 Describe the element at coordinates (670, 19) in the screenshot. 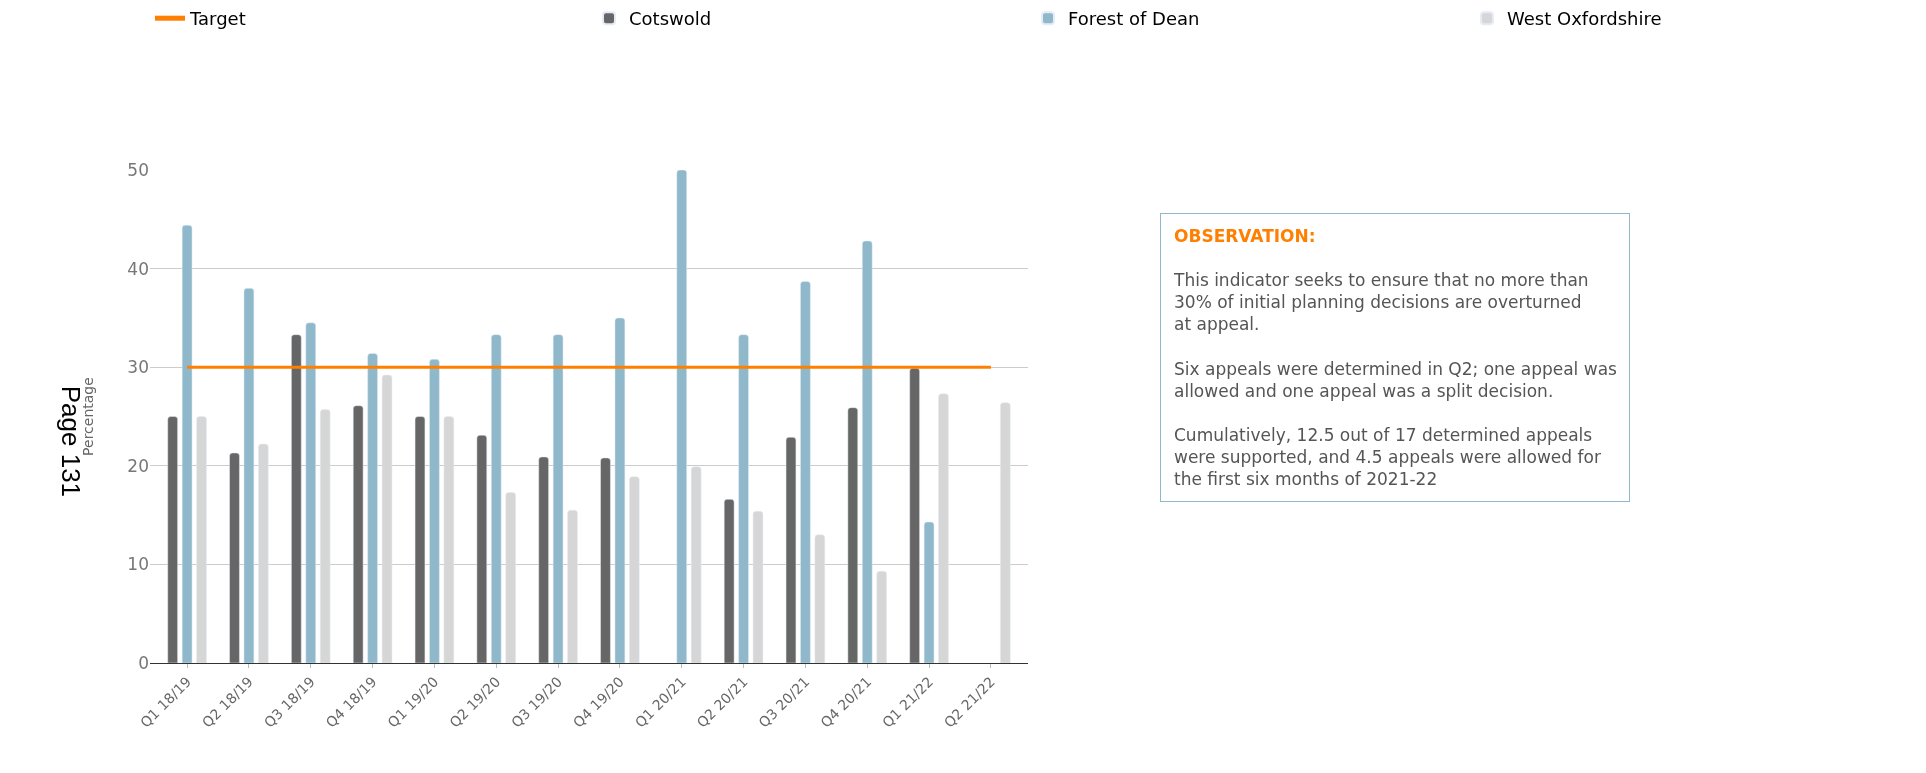

I see `legend-label: Cotswold` at that location.